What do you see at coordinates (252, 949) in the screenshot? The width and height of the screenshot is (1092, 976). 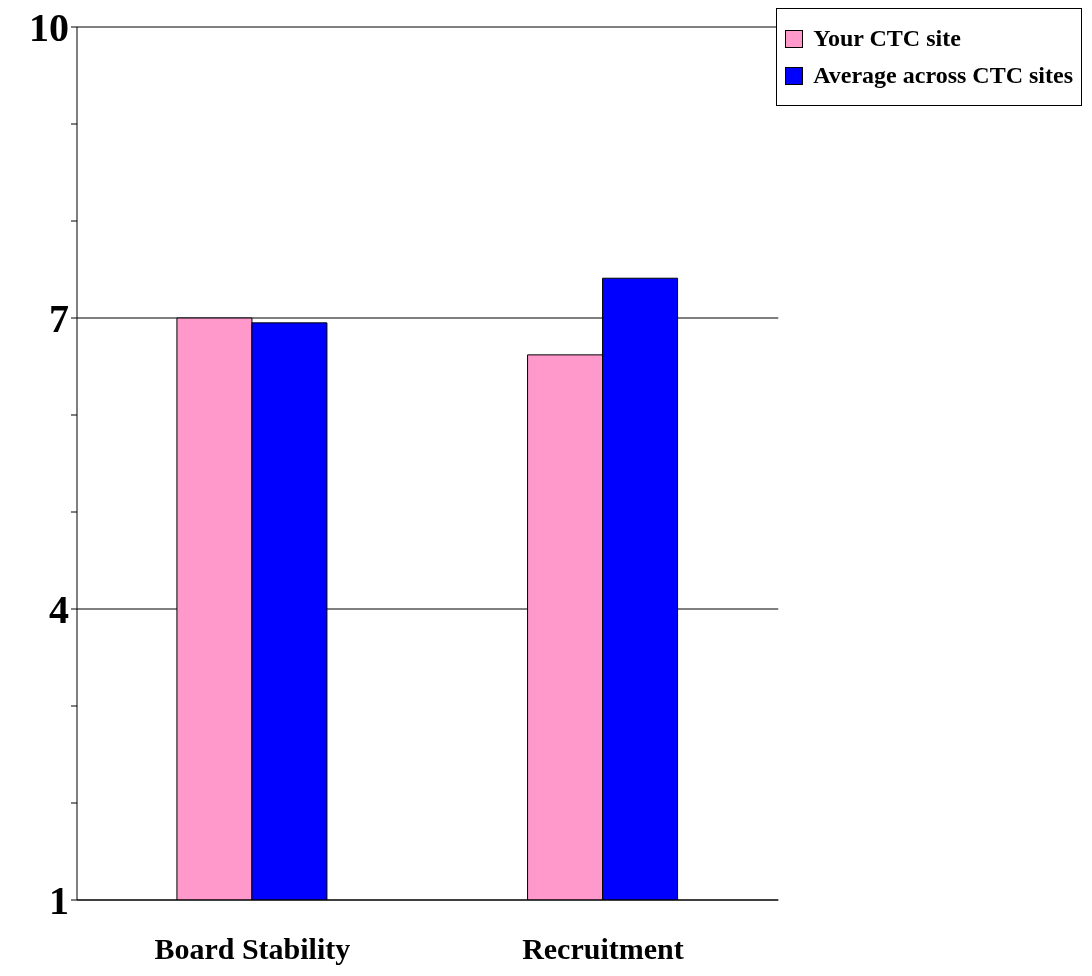 I see `x-tick-label: Board Stability` at bounding box center [252, 949].